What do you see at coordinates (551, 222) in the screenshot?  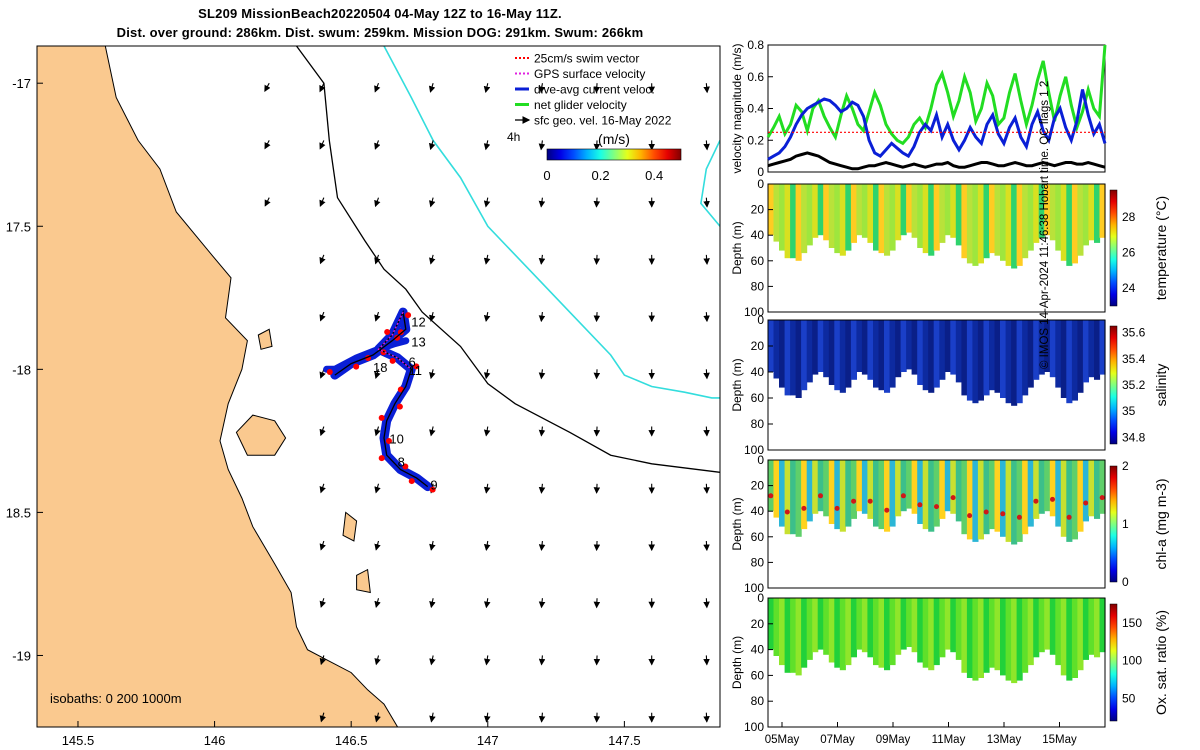 I see `isobath-1000m` at bounding box center [551, 222].